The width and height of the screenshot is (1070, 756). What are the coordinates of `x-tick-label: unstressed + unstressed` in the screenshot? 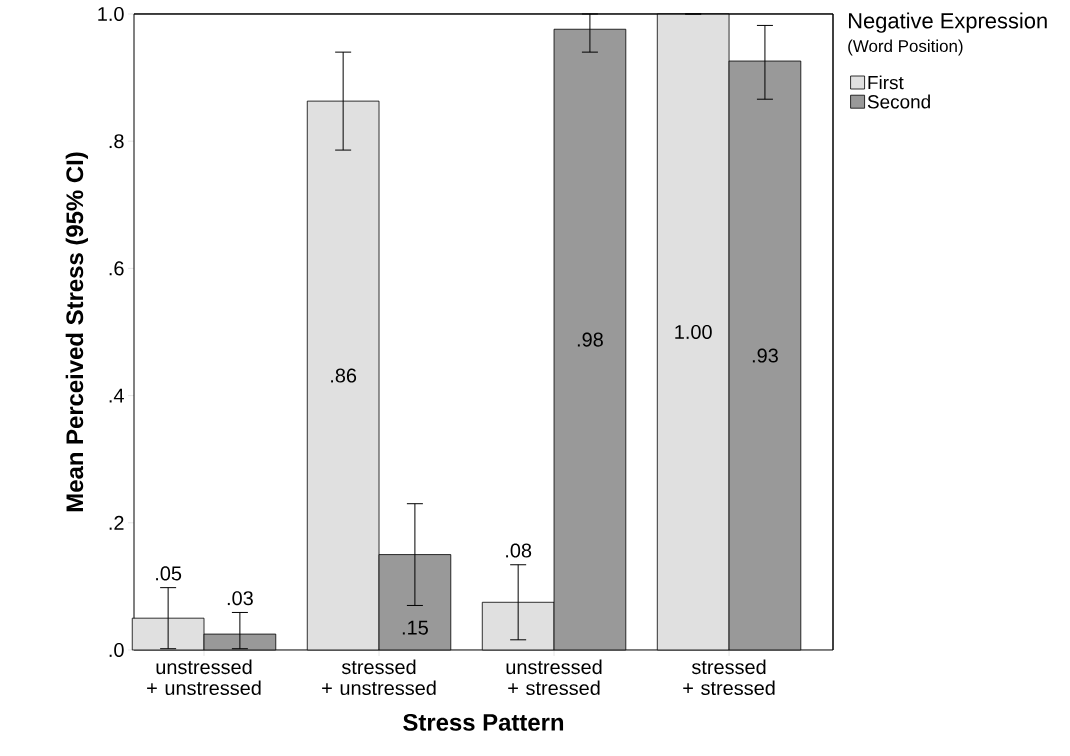 It's located at (204, 677).